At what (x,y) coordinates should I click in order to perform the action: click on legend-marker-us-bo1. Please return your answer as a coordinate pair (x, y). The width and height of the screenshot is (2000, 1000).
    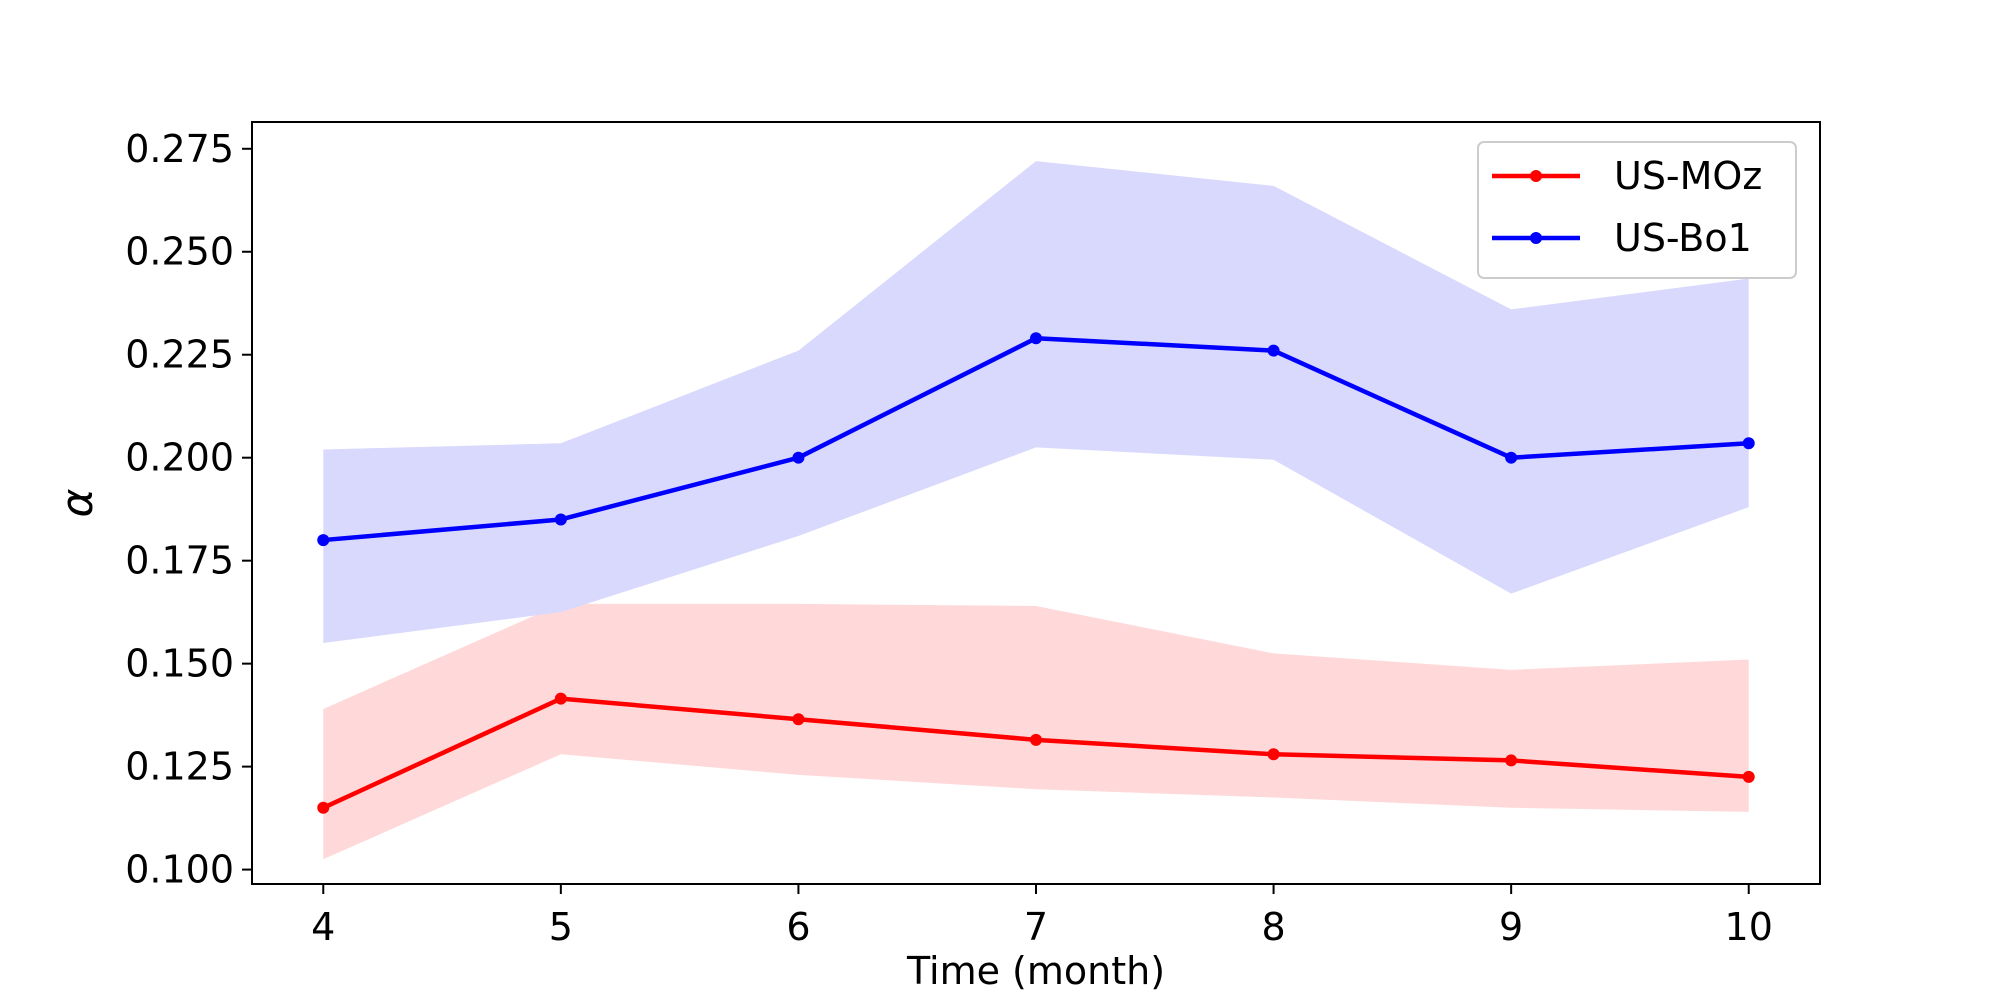
    Looking at the image, I should click on (1536, 238).